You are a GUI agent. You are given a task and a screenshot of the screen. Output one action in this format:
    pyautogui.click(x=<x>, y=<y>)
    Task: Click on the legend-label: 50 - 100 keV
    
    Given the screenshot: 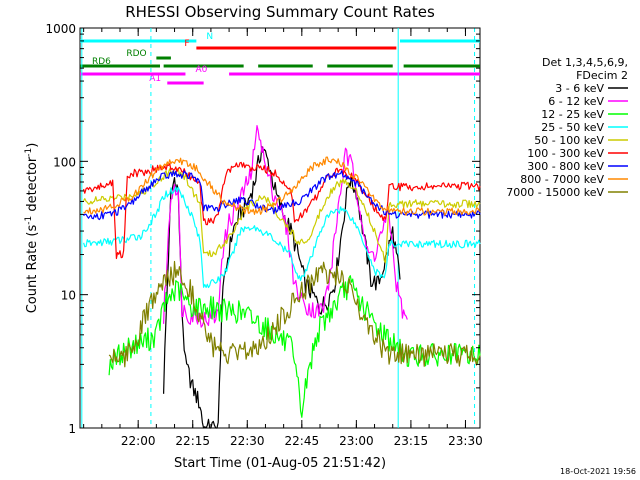 What is the action you would take?
    pyautogui.click(x=569, y=140)
    